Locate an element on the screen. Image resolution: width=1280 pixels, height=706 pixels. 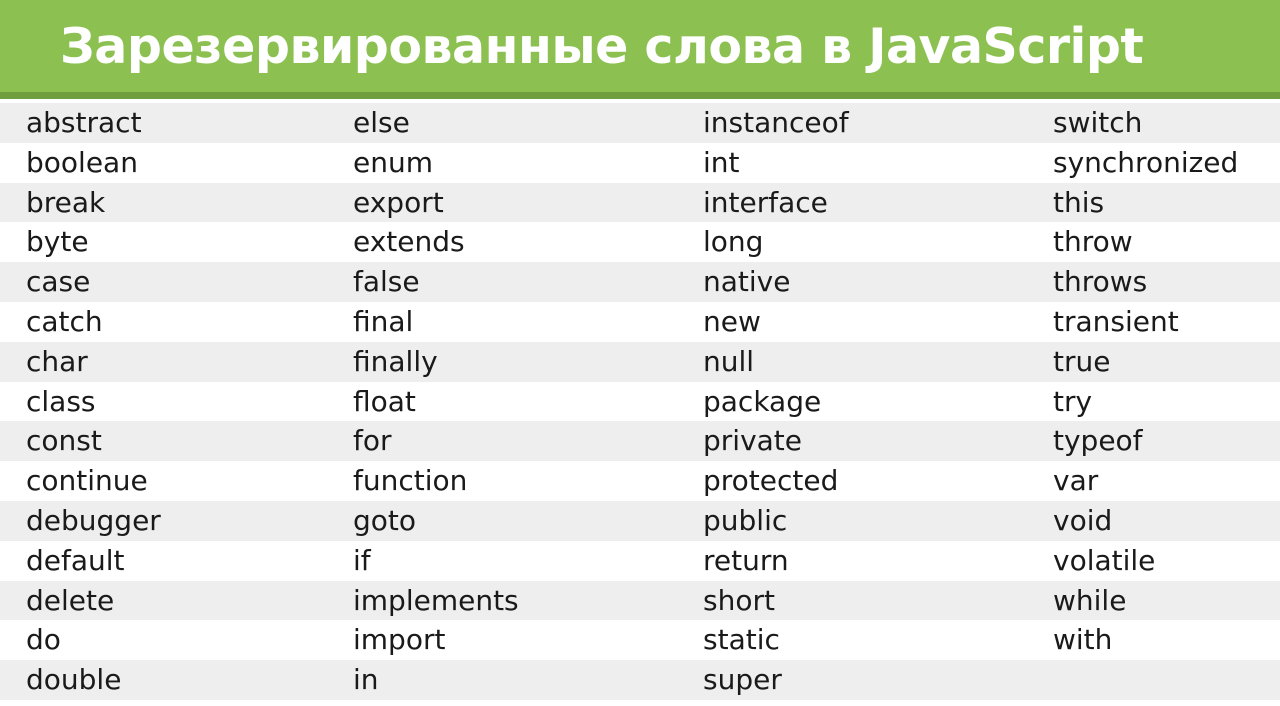
keyword-cell: goto is located at coordinates (385, 520).